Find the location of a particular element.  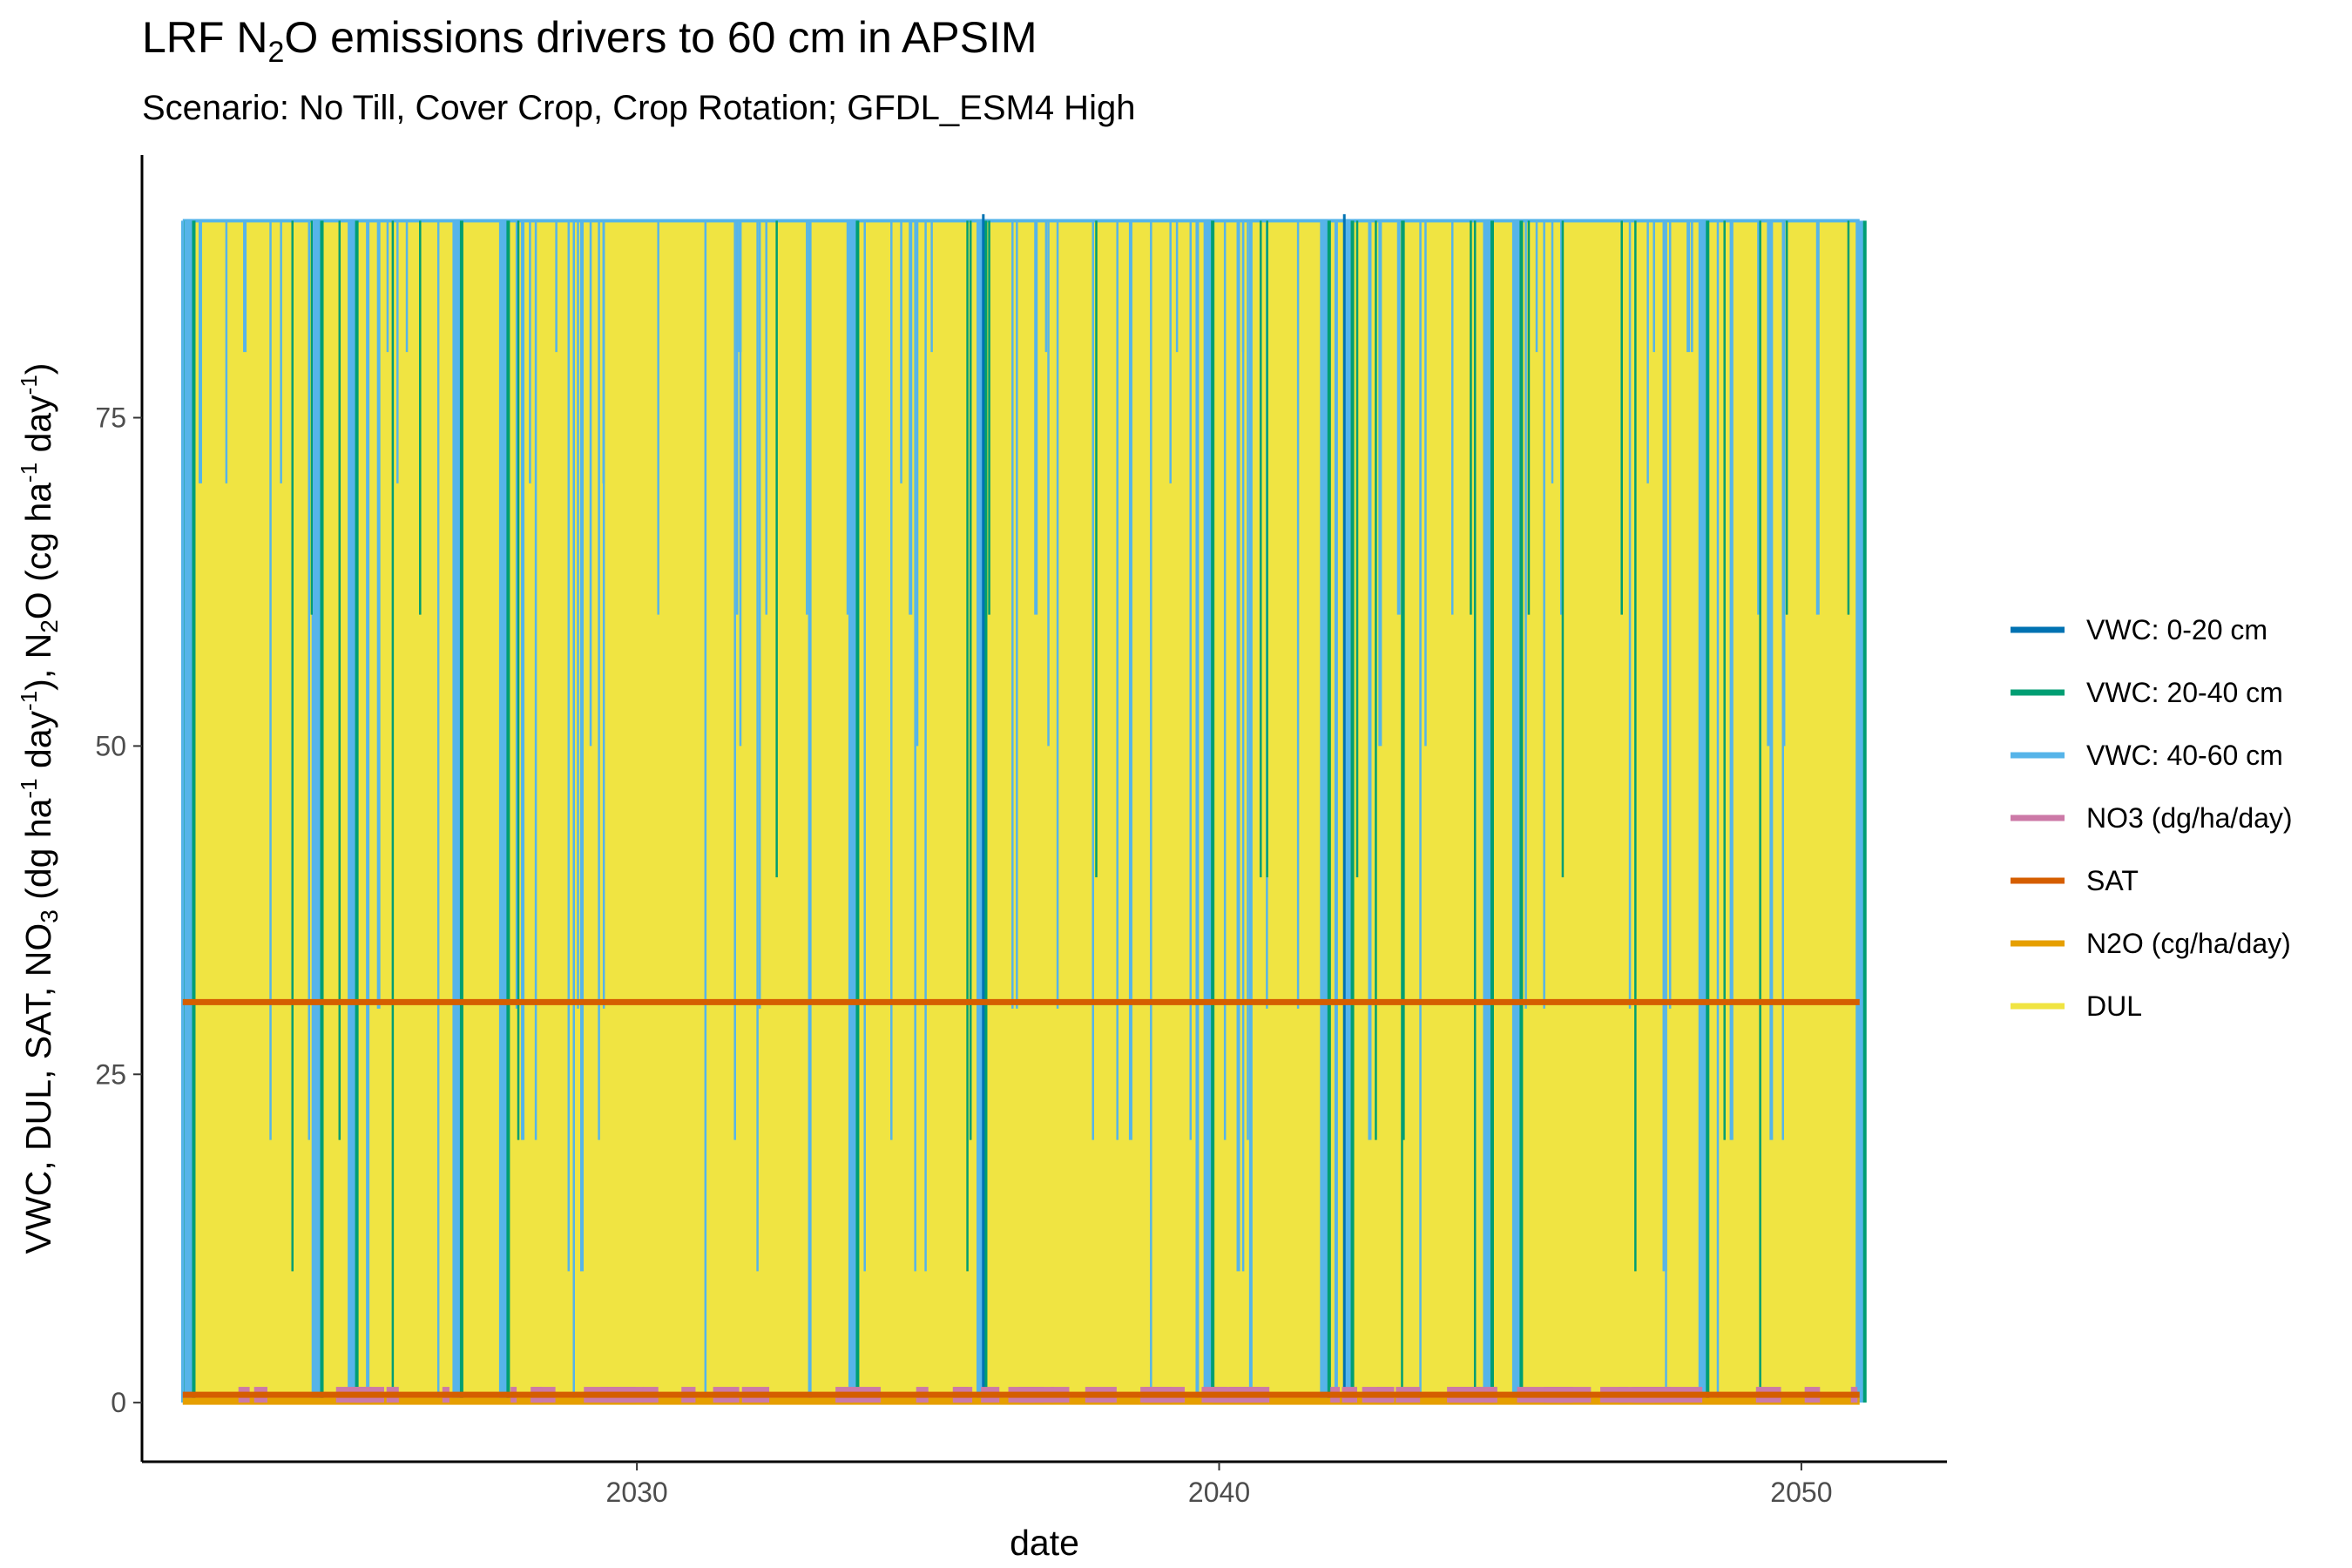

x-axis-title: date is located at coordinates (1044, 1543).